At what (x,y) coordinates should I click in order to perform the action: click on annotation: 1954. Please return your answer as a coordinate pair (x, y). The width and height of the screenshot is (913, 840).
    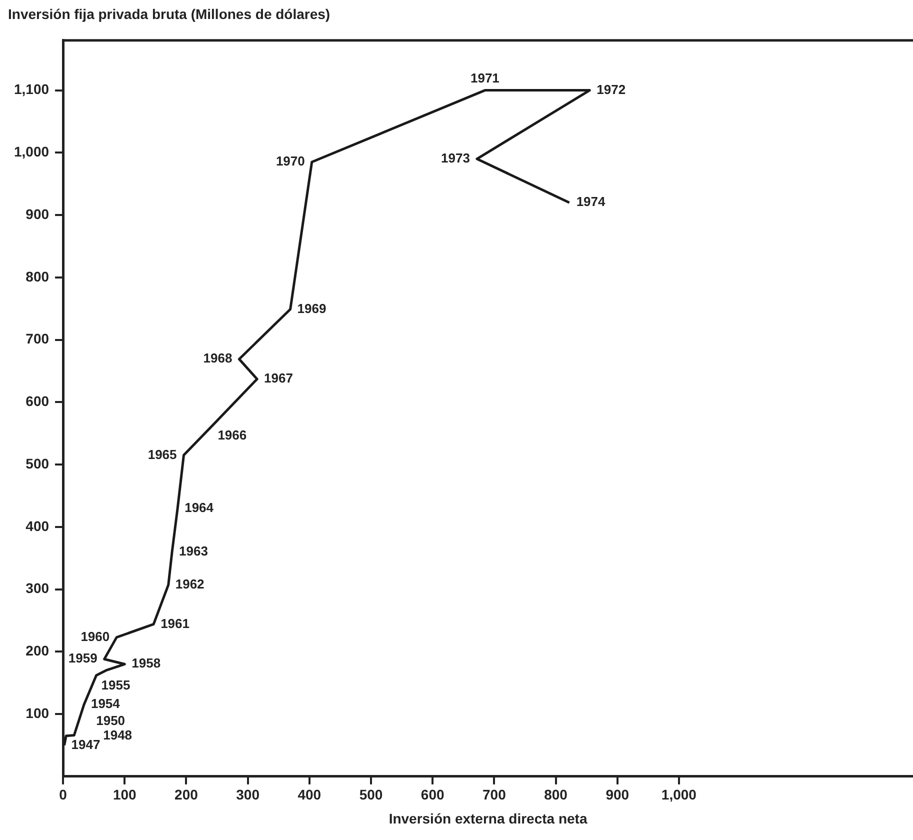
    Looking at the image, I should click on (105, 704).